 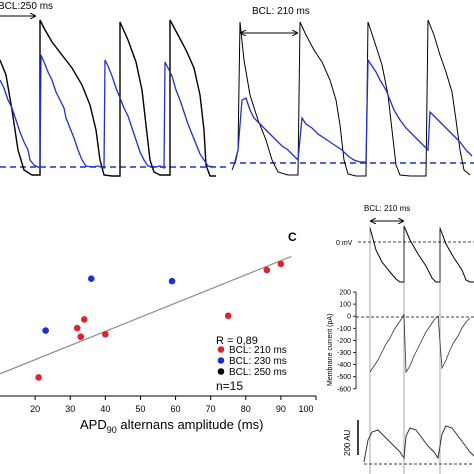 I want to click on current-tick-label: -200, so click(x=344, y=341).